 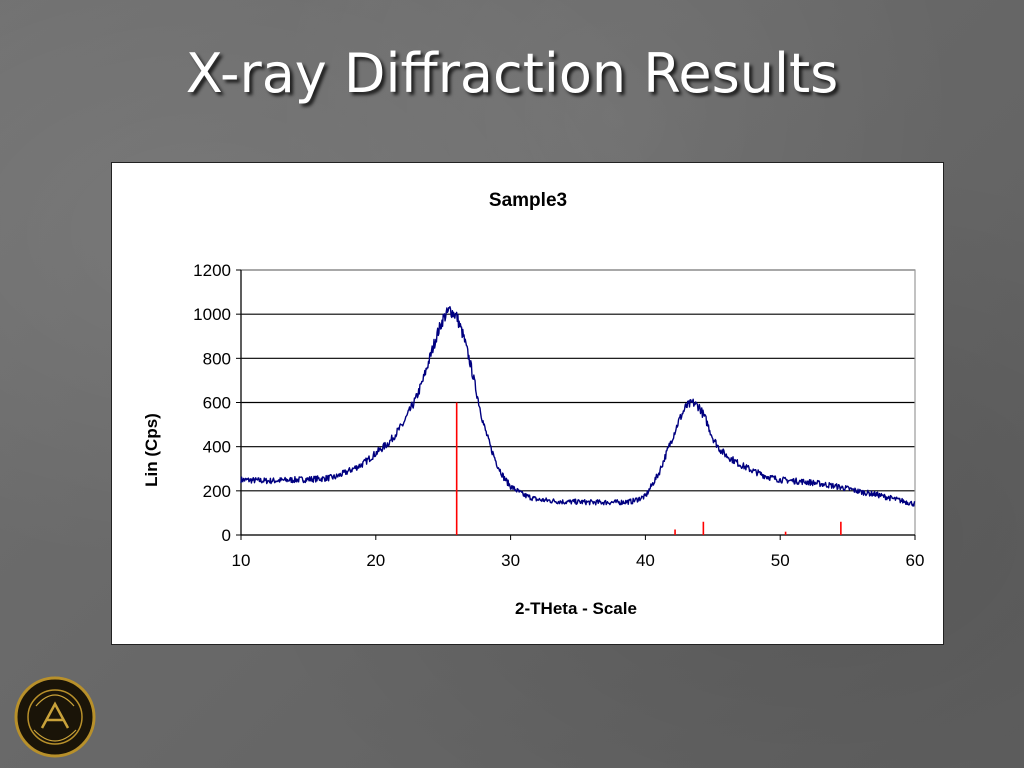 What do you see at coordinates (512, 73) in the screenshot?
I see `slide-title: X-ray Diffraction Results` at bounding box center [512, 73].